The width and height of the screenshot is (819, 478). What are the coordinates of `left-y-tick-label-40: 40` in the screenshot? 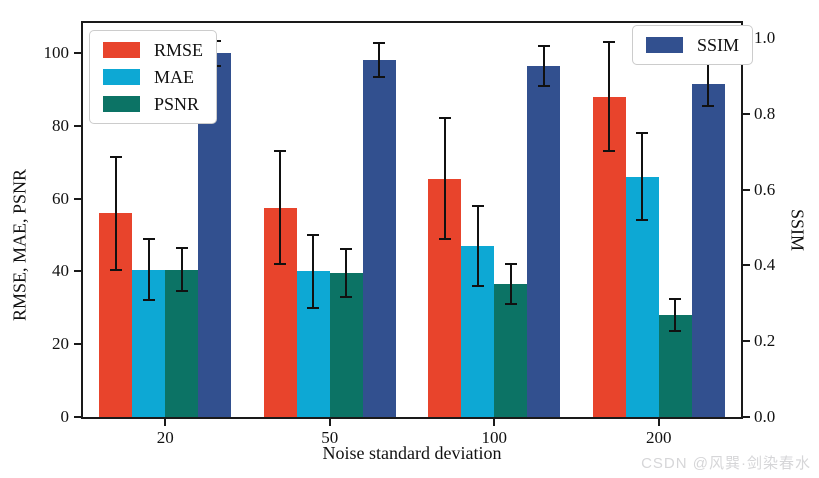 It's located at (60, 271).